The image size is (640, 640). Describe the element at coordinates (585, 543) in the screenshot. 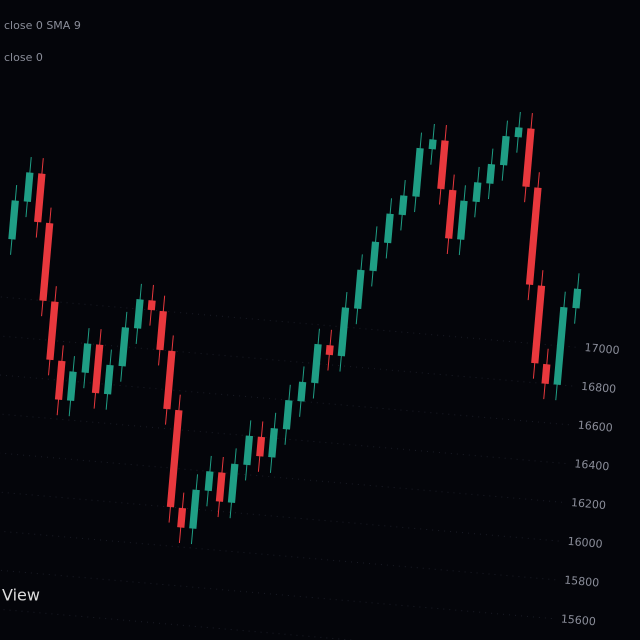

I see `y-tick-label: 16000` at that location.